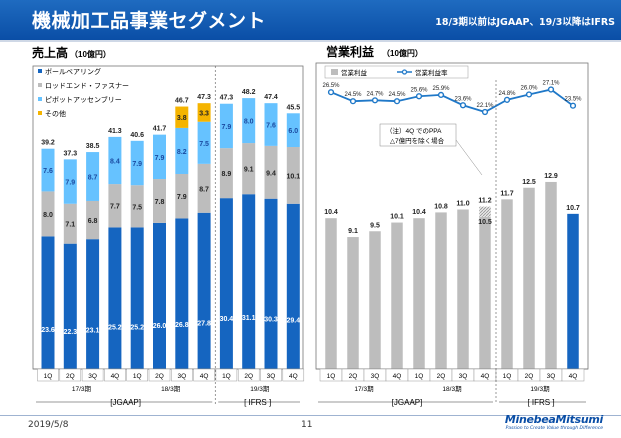 This screenshot has height=438, width=621. What do you see at coordinates (204, 97) in the screenshot?
I see `sales-total-8: 47.3` at bounding box center [204, 97].